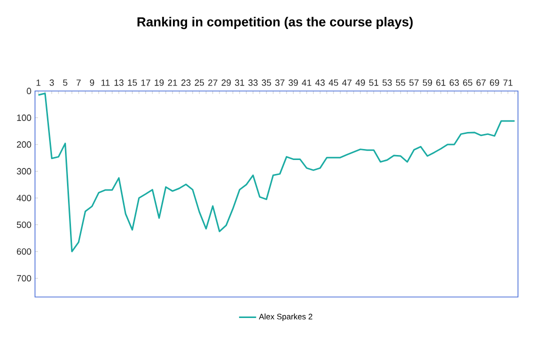  What do you see at coordinates (387, 82) in the screenshot?
I see `x-tick-label: 53` at bounding box center [387, 82].